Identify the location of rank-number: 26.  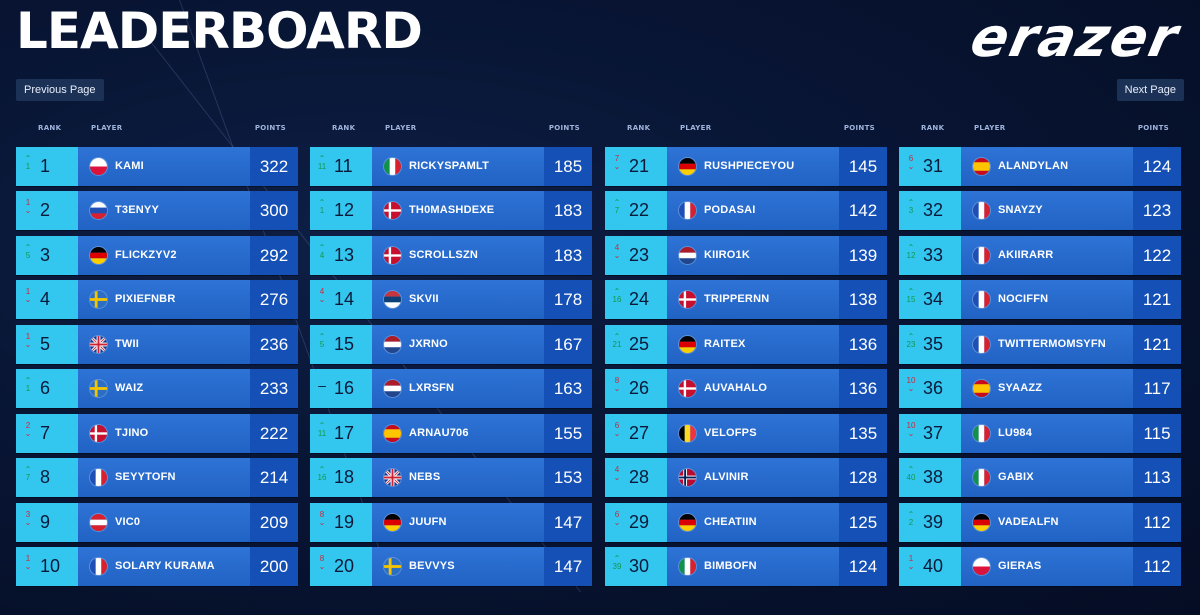
(639, 388).